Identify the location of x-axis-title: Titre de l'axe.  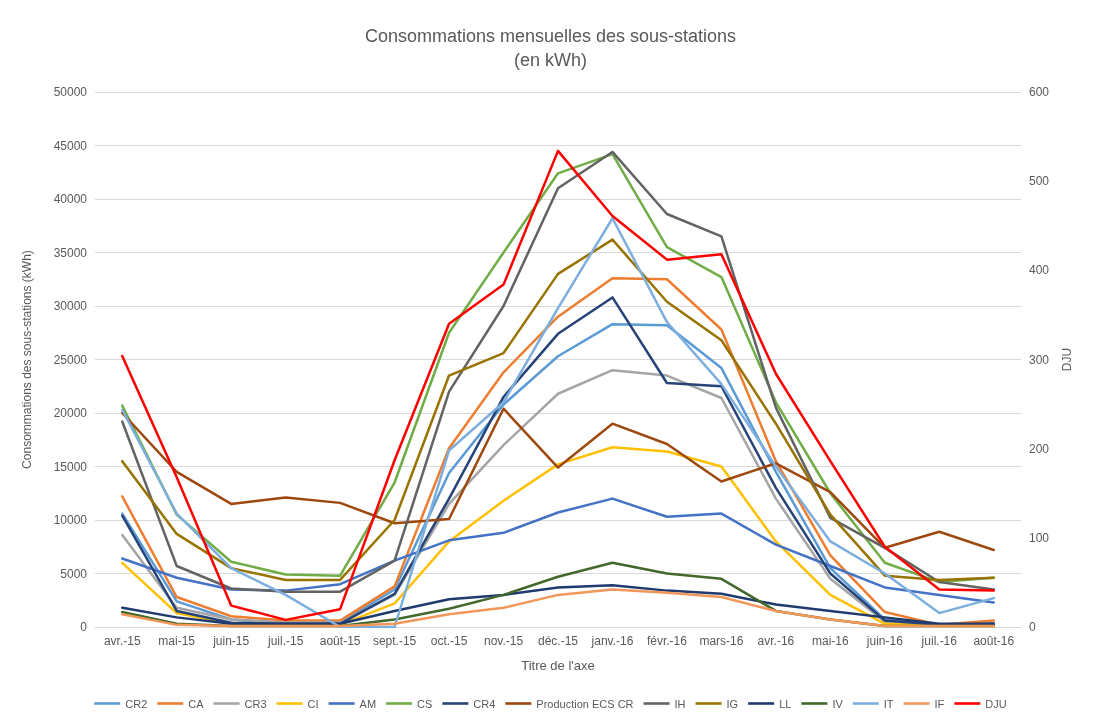
(558, 665).